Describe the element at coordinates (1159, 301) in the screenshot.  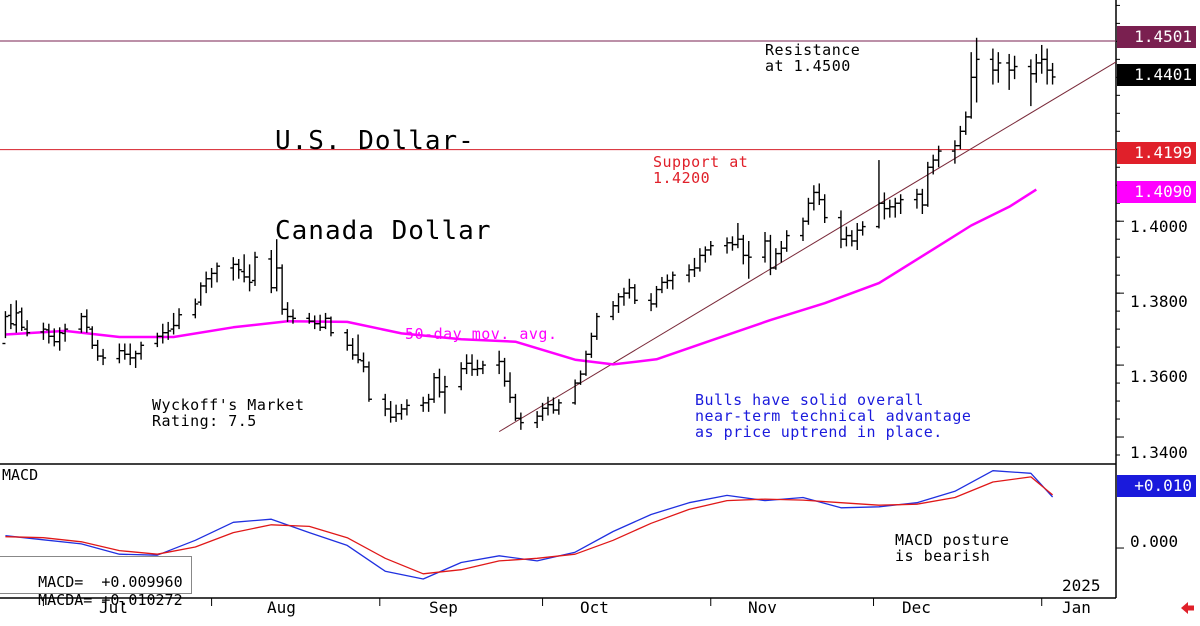
I see `y-tick-label: 1.3800` at that location.